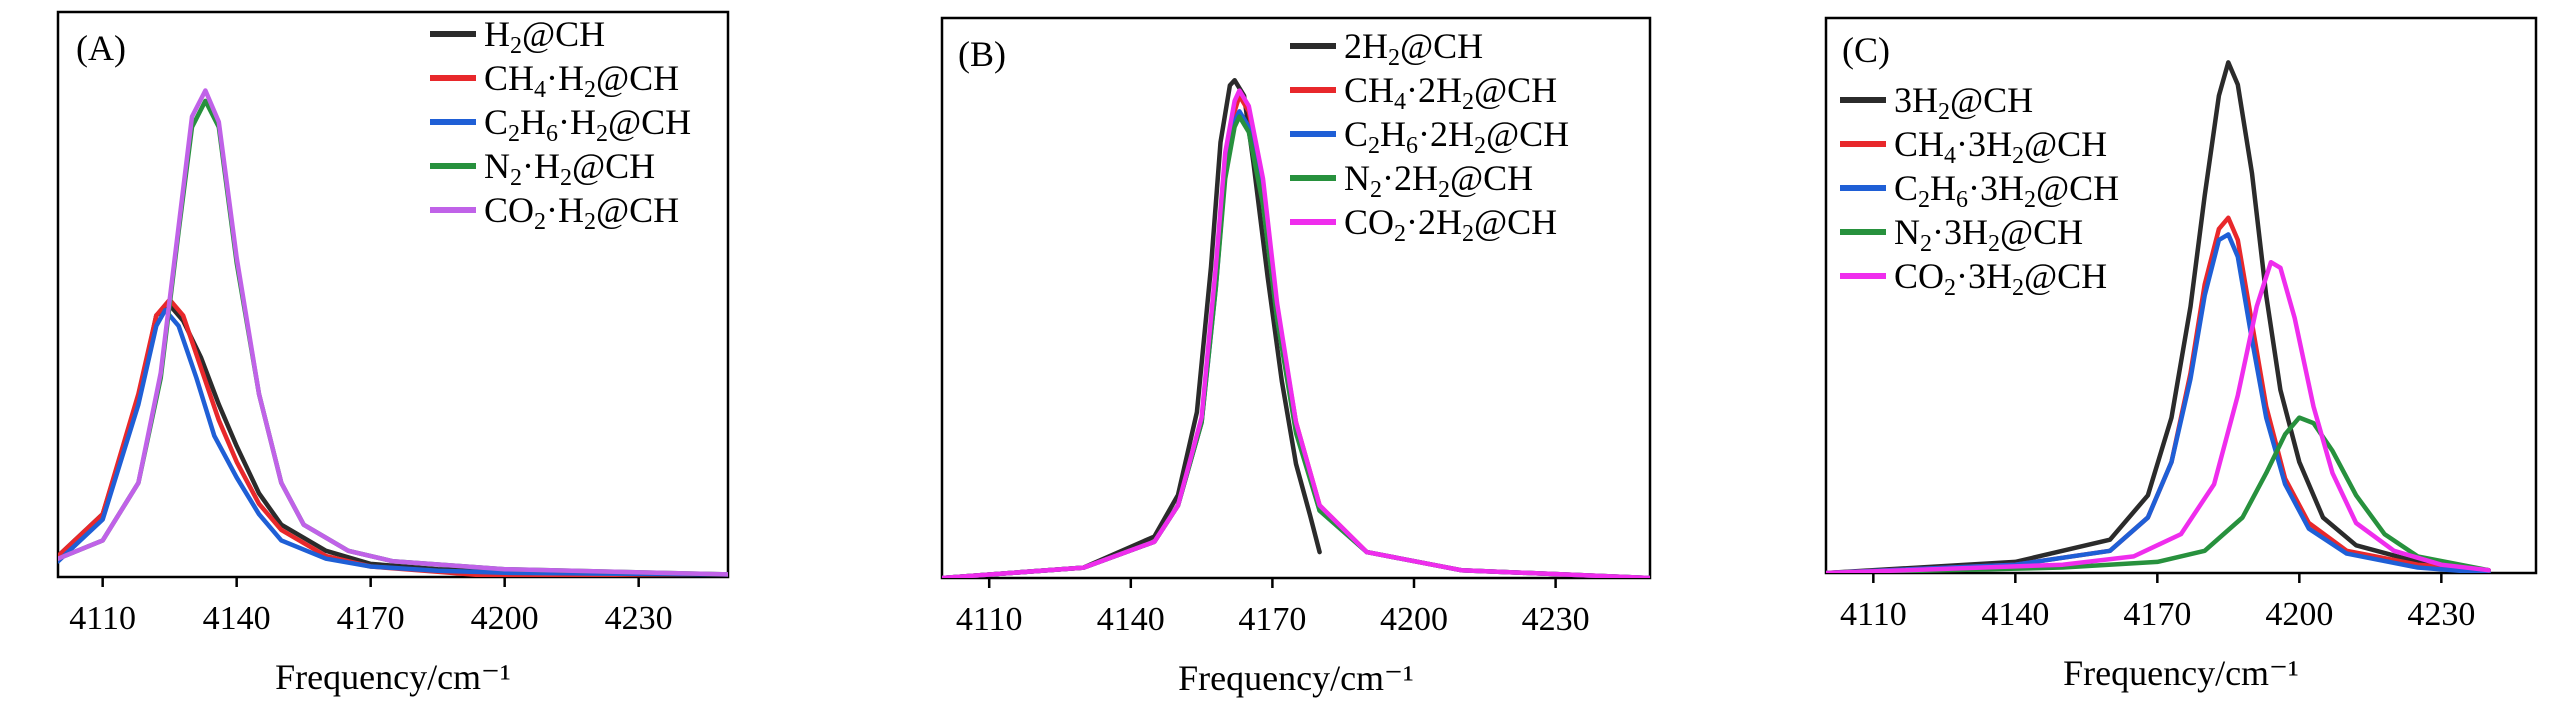 Image resolution: width=2567 pixels, height=709 pixels. What do you see at coordinates (581, 212) in the screenshot?
I see `legend-entry: CO2·H2@CH` at bounding box center [581, 212].